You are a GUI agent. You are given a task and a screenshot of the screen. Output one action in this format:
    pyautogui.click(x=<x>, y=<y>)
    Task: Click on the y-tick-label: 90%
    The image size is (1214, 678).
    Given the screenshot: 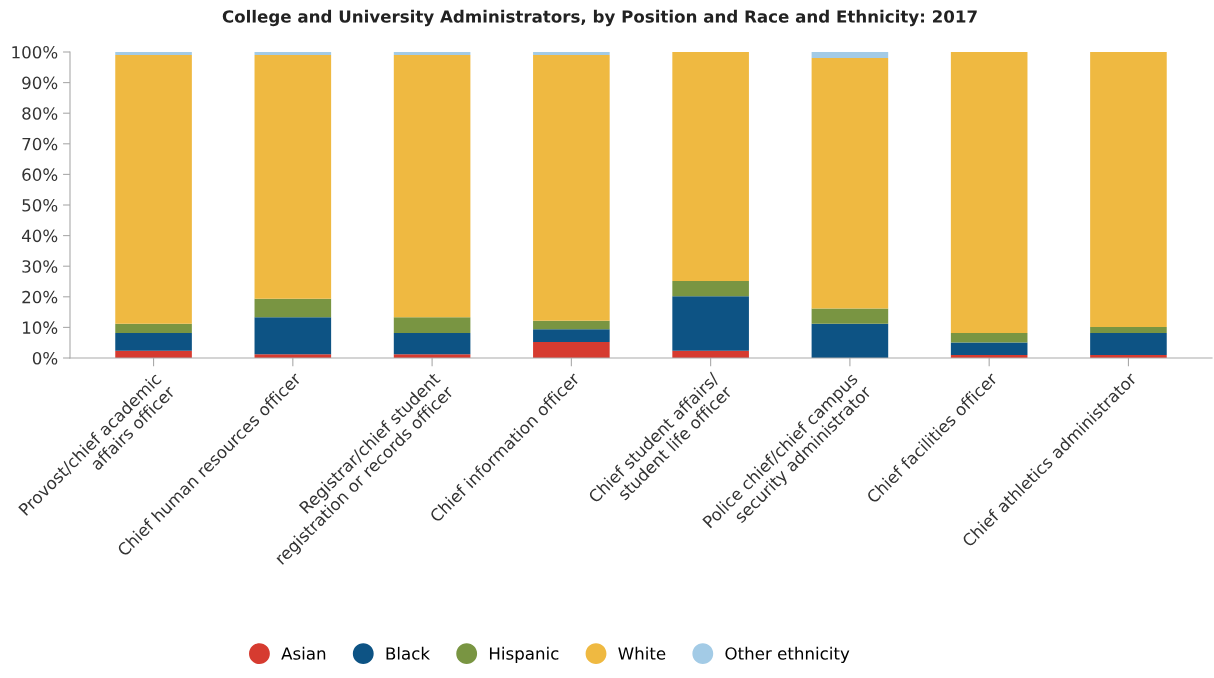 What is the action you would take?
    pyautogui.click(x=40, y=83)
    